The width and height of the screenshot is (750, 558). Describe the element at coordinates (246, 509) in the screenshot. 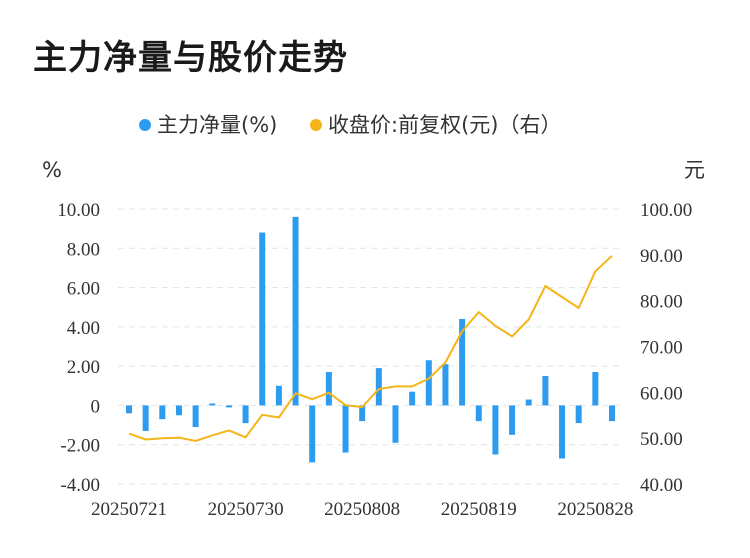

I see `x-tick-label: 20250730` at that location.